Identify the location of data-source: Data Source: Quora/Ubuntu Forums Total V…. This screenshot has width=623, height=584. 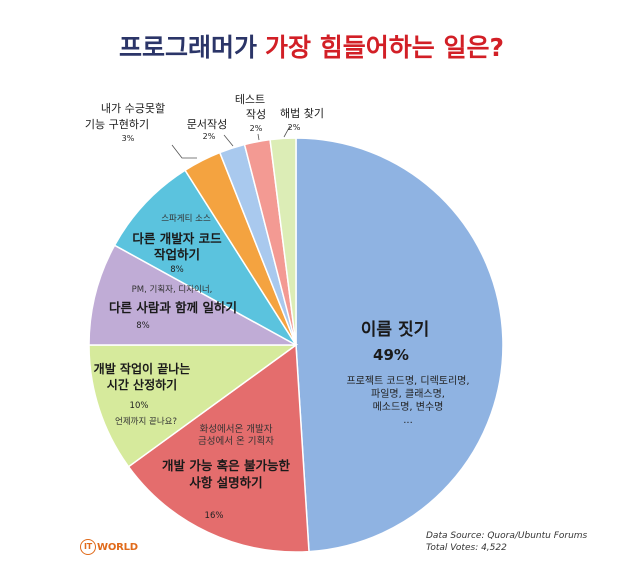
(506, 542).